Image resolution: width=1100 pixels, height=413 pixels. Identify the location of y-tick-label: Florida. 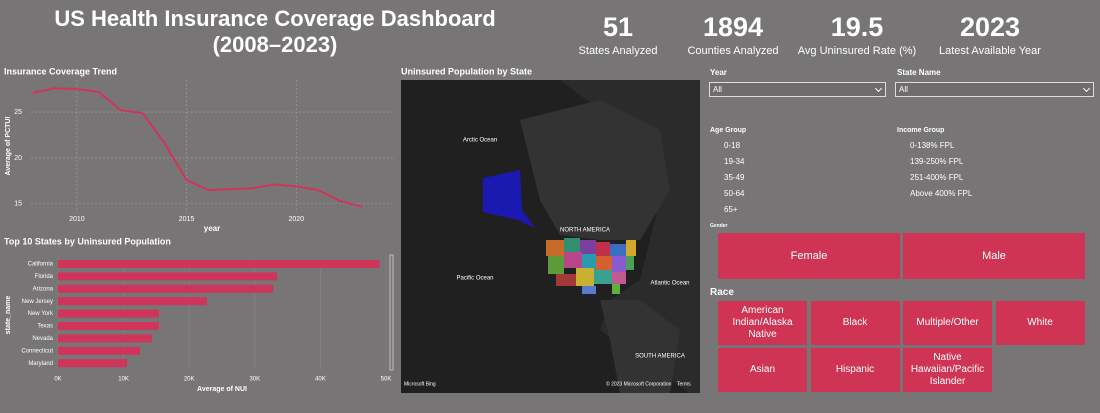
(44, 277).